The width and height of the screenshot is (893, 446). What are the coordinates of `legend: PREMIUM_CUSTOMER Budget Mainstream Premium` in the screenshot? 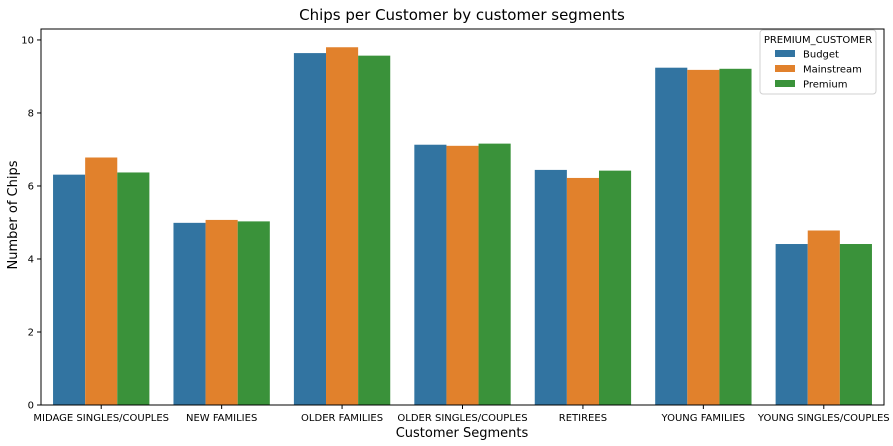 It's located at (818, 62).